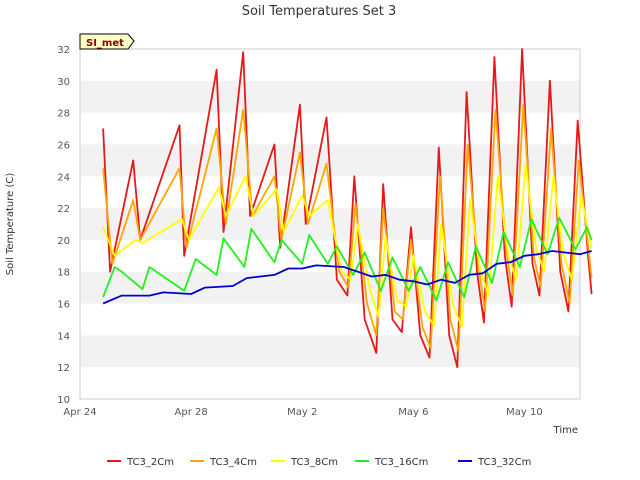 Image resolution: width=640 pixels, height=480 pixels. Describe the element at coordinates (63, 177) in the screenshot. I see `y-tick-label: 24` at that location.